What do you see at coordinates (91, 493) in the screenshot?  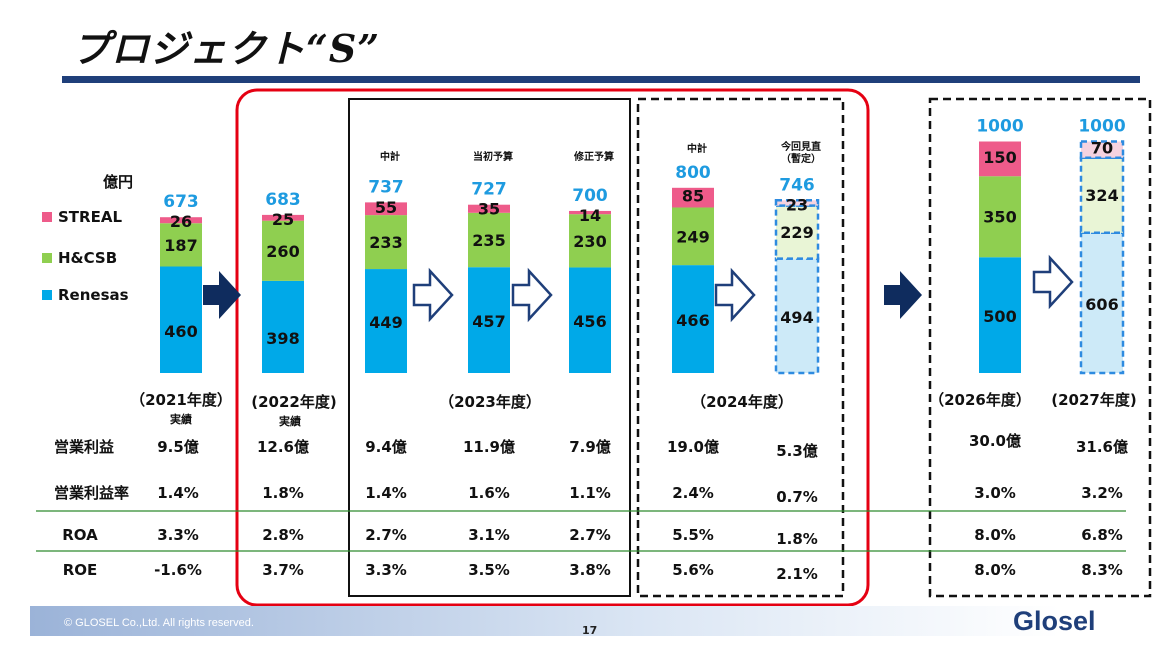 I see `metric-label: 営業利益率` at bounding box center [91, 493].